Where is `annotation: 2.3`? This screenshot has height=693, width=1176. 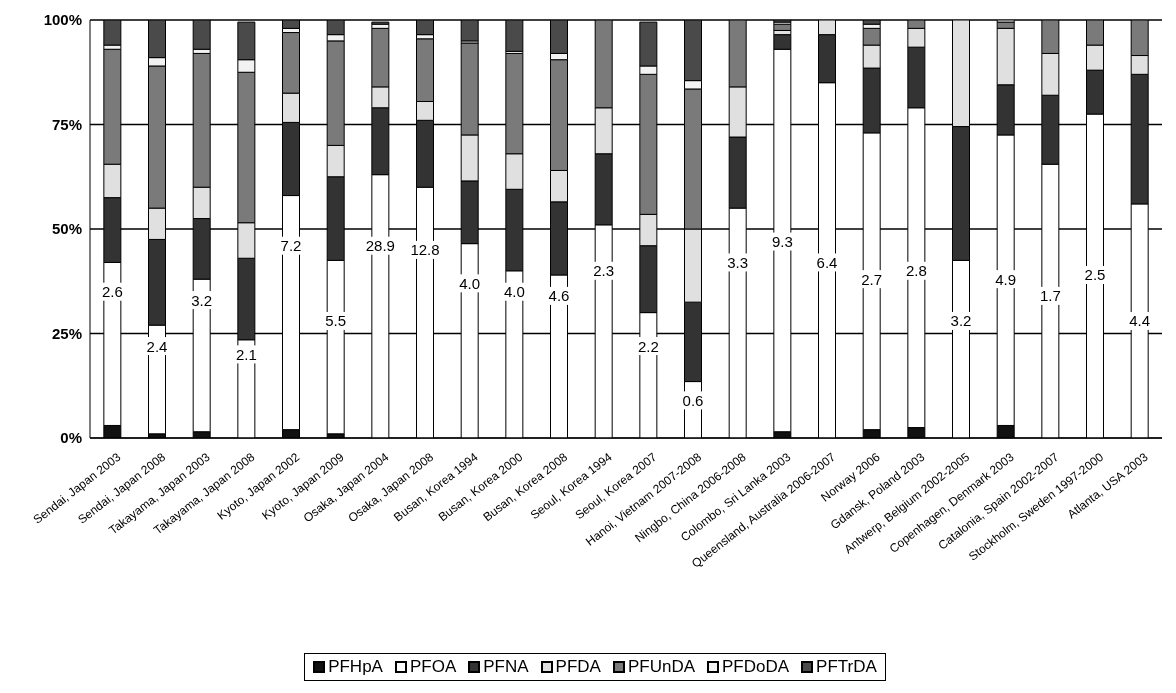 annotation: 2.3 is located at coordinates (604, 271).